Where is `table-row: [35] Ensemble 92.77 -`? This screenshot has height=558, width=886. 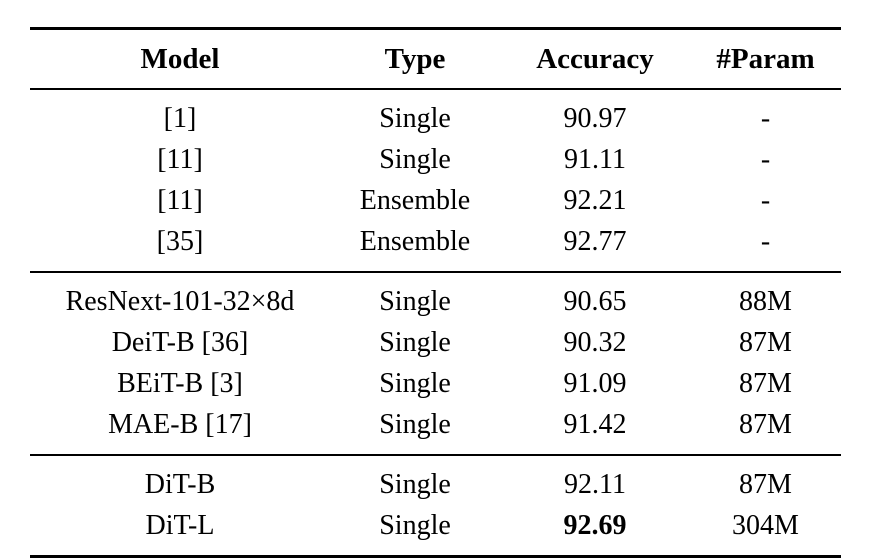 table-row: [35] Ensemble 92.77 - is located at coordinates (435, 246).